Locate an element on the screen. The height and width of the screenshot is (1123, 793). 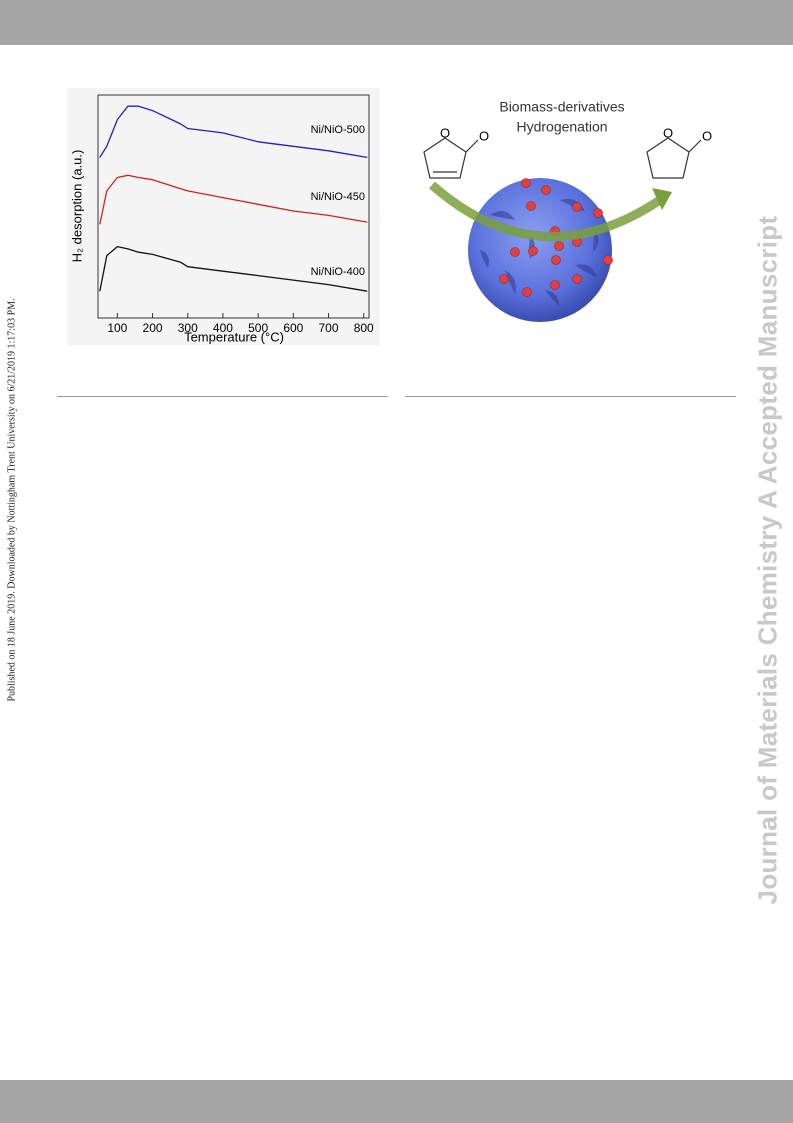
x-tick-label: 200 is located at coordinates (153, 328).